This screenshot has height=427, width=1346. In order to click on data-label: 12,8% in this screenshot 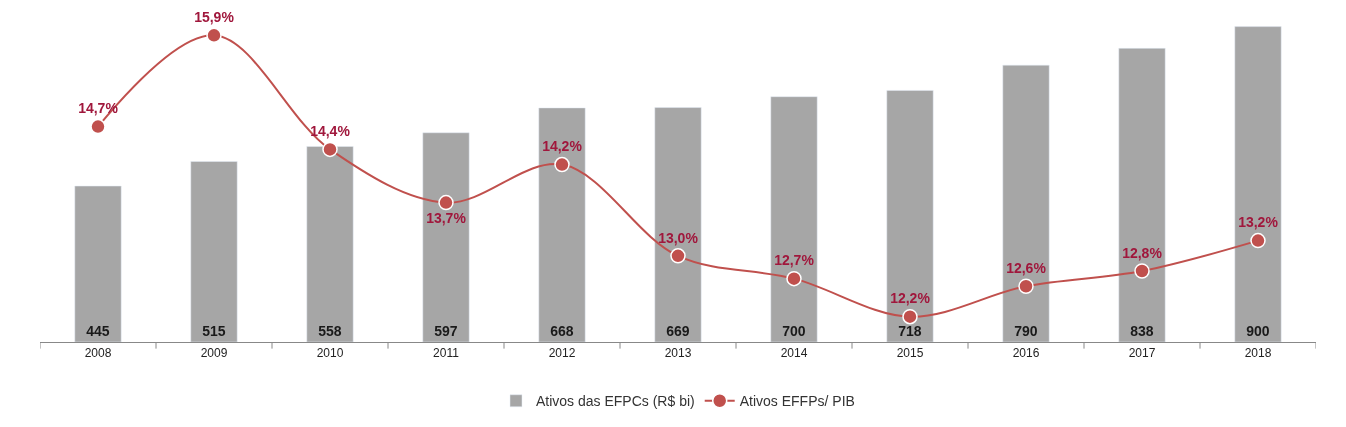, I will do `click(1142, 252)`.